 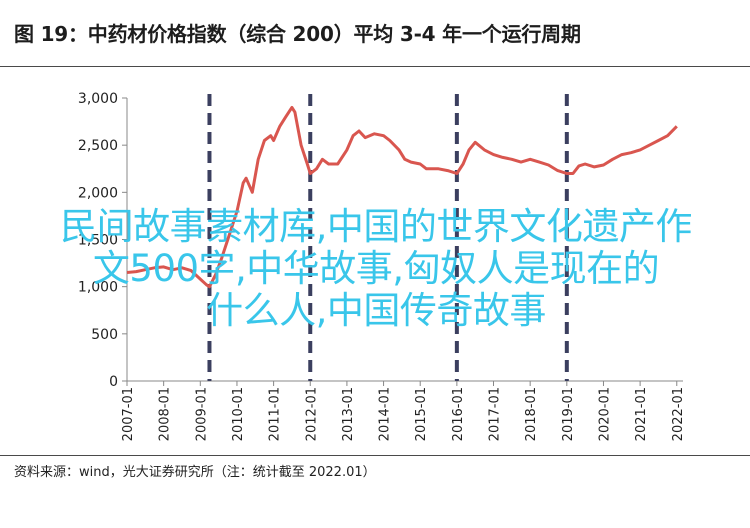 What do you see at coordinates (238, 414) in the screenshot?
I see `x-tick-label: 2010-01` at bounding box center [238, 414].